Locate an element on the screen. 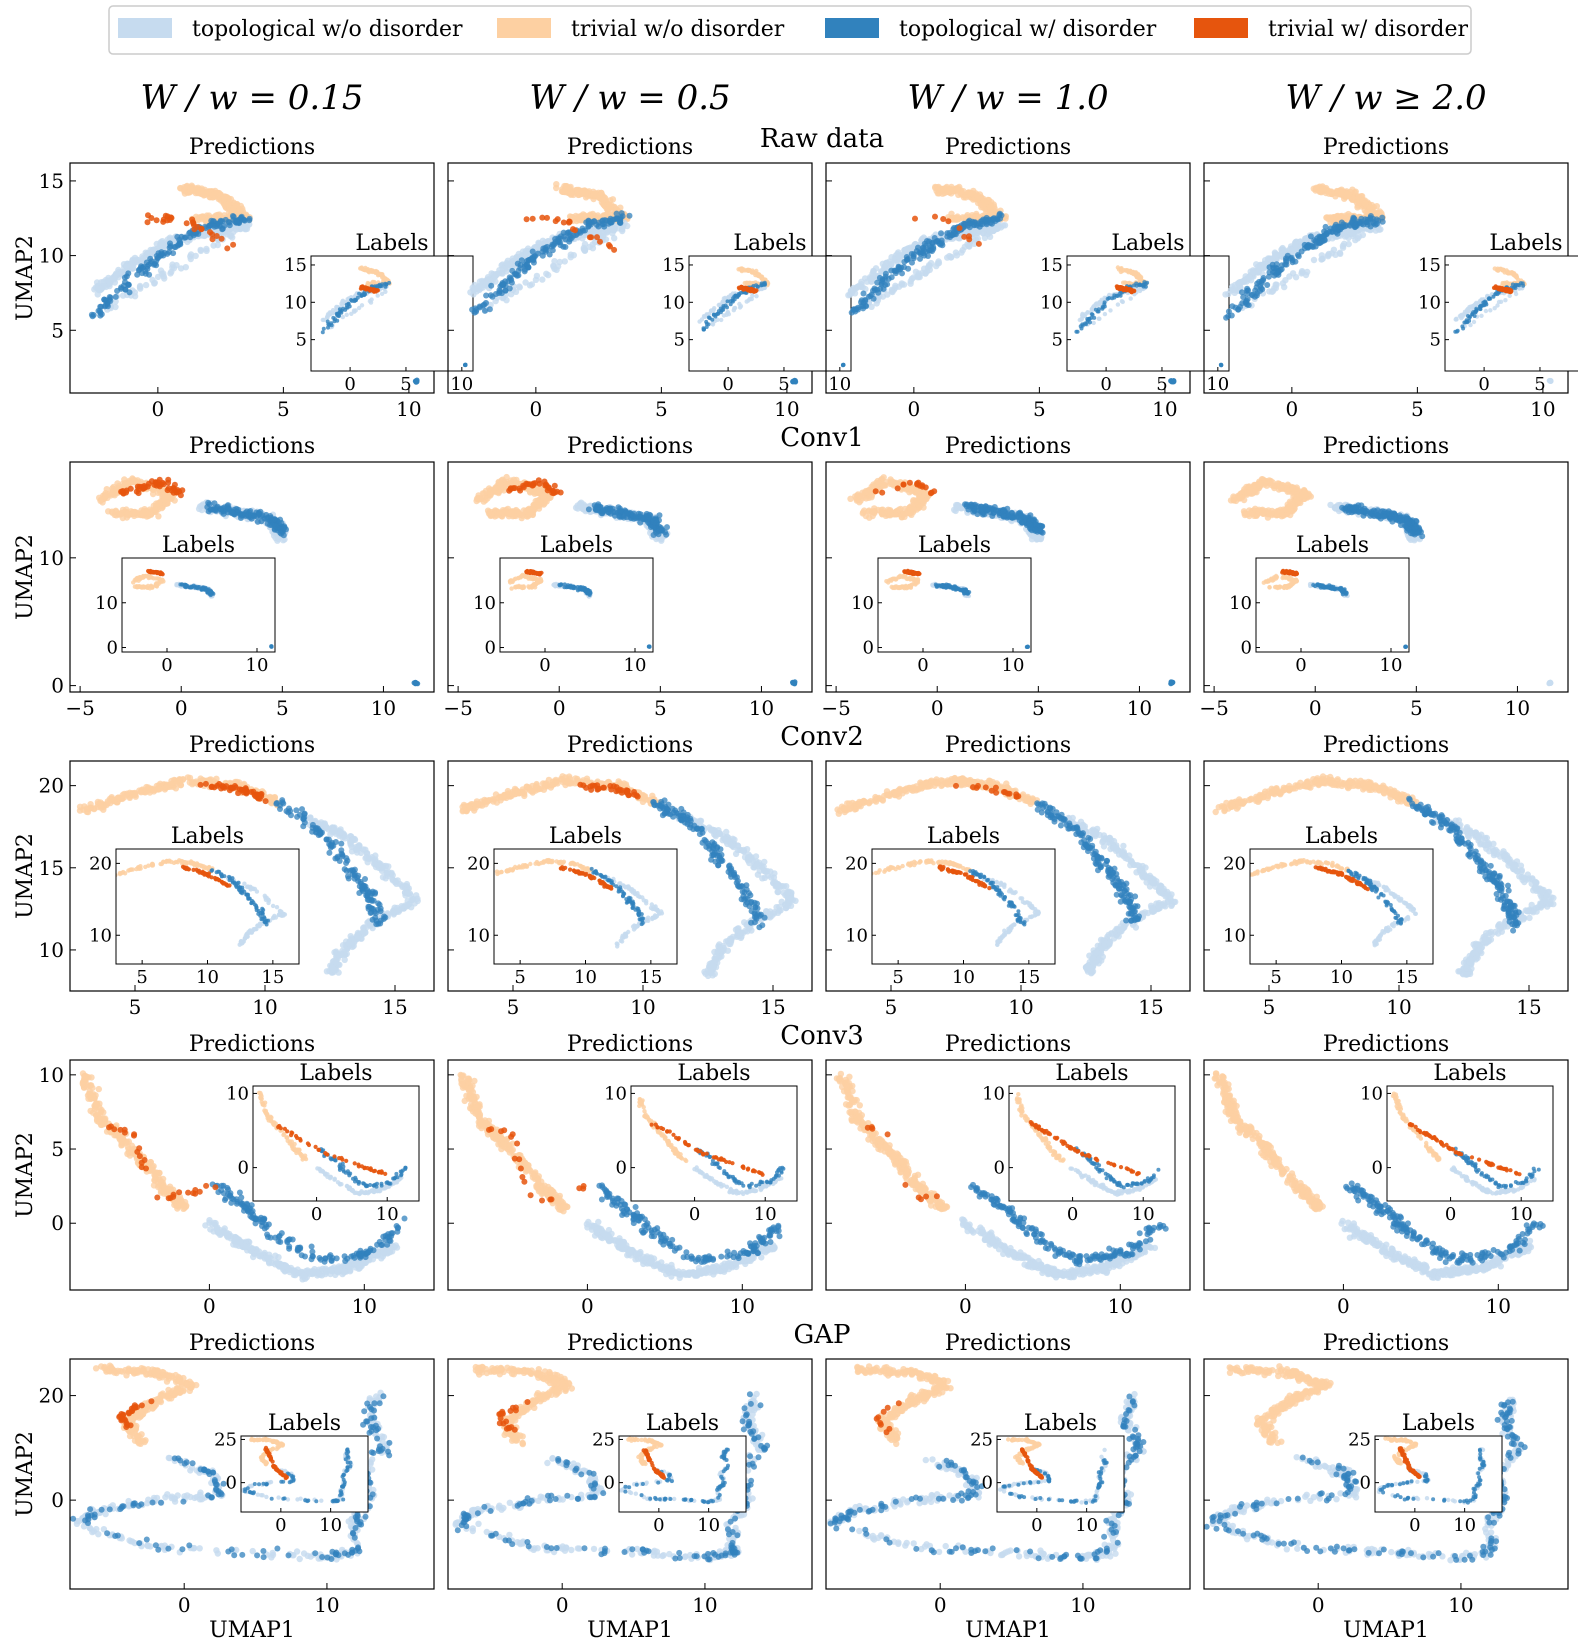  inset-title: Labels is located at coordinates (1147, 243).